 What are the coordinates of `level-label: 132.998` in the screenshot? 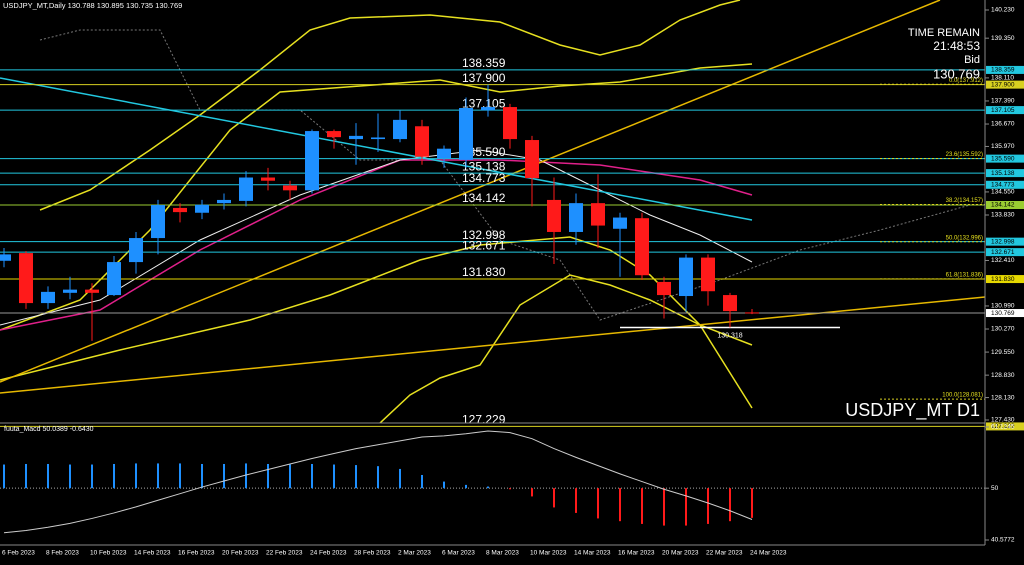 It's located at (484, 235).